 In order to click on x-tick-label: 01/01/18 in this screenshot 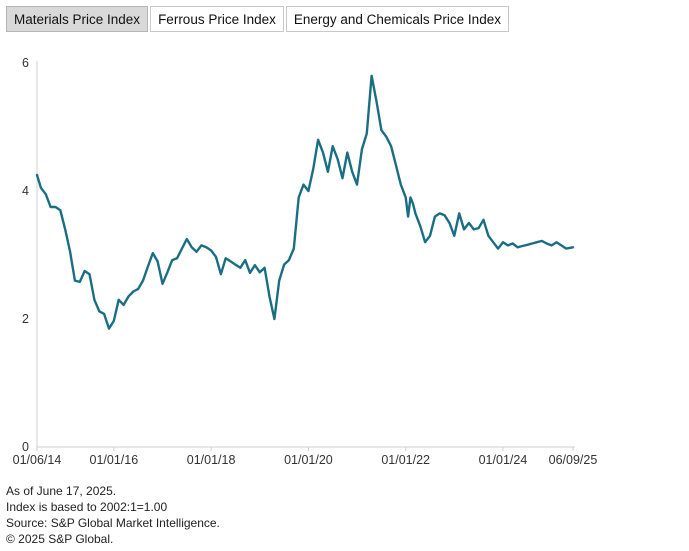, I will do `click(211, 460)`.